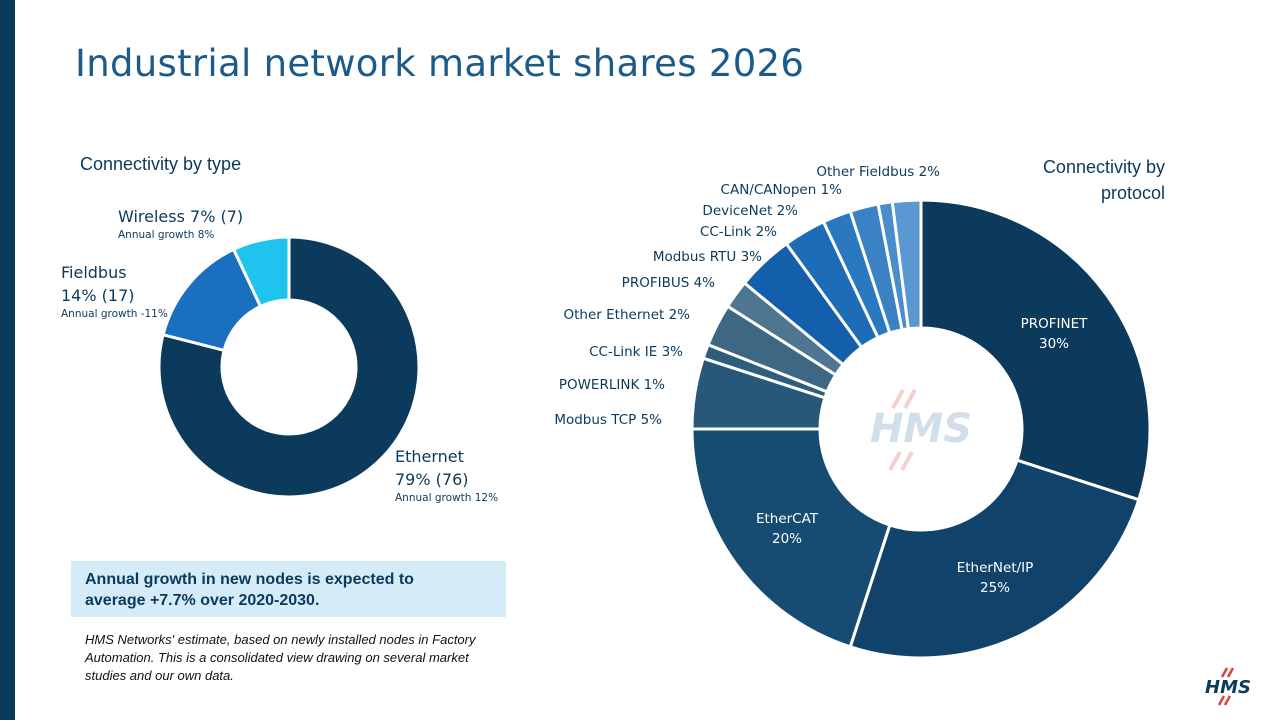  I want to click on left-accent-bar, so click(7, 360).